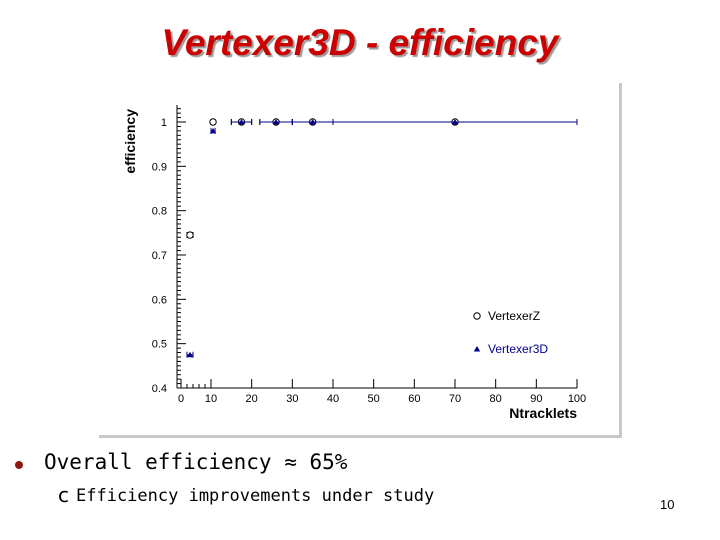 This screenshot has height=540, width=720. What do you see at coordinates (164, 123) in the screenshot?
I see `y-tick-label: 1` at bounding box center [164, 123].